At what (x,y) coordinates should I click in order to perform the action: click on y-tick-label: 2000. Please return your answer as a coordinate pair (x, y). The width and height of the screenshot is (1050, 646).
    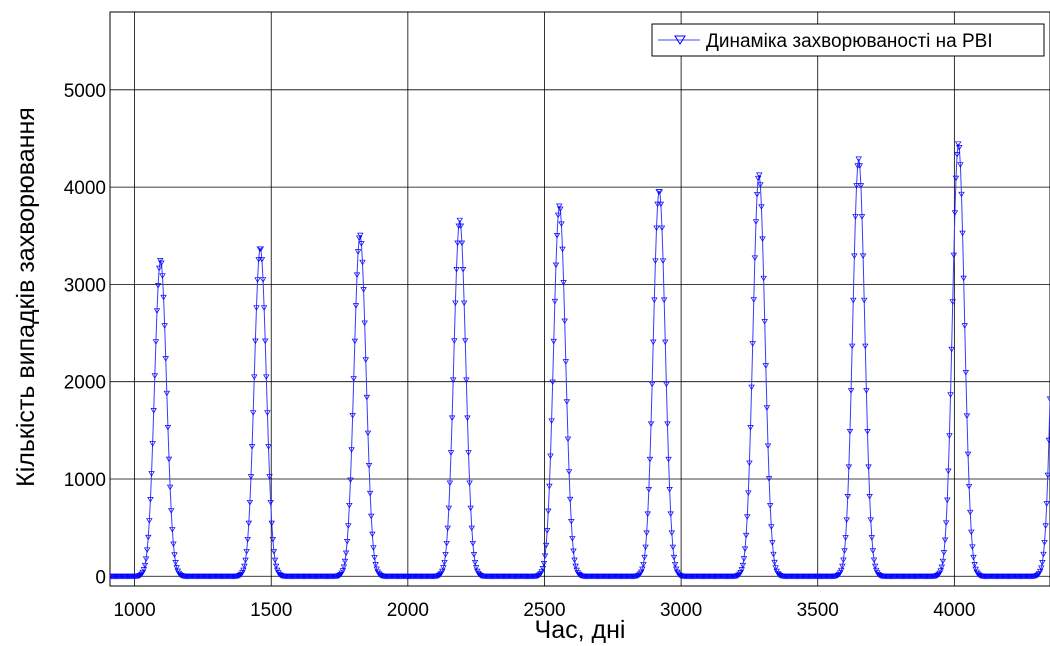
    Looking at the image, I should click on (85, 383).